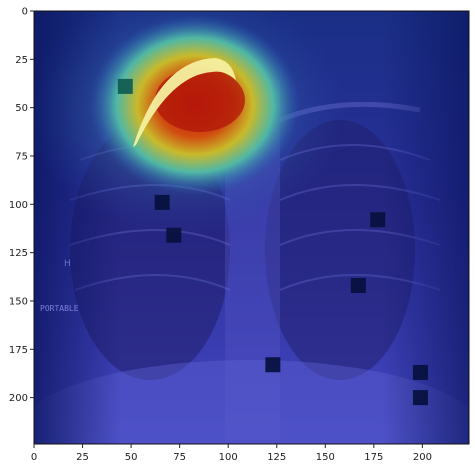 This screenshot has height=469, width=475. What do you see at coordinates (18, 301) in the screenshot?
I see `y-tick-label: 150` at bounding box center [18, 301].